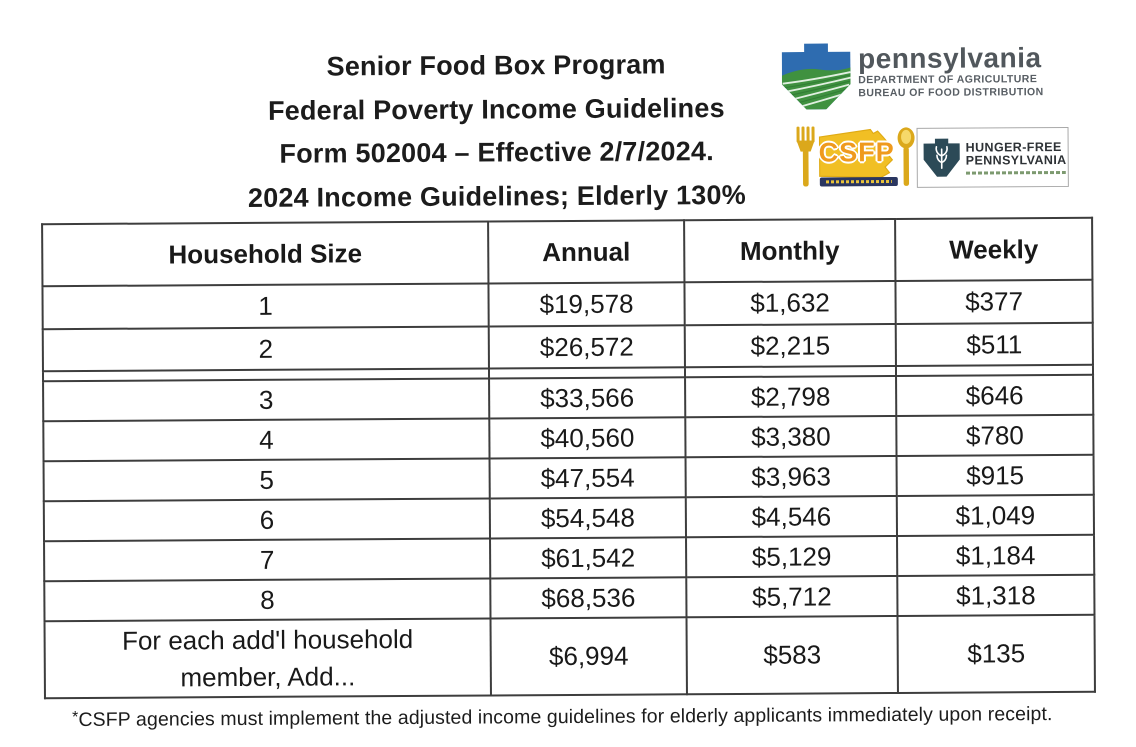  I want to click on csfp-tagline-text-illegible, so click(858, 182).